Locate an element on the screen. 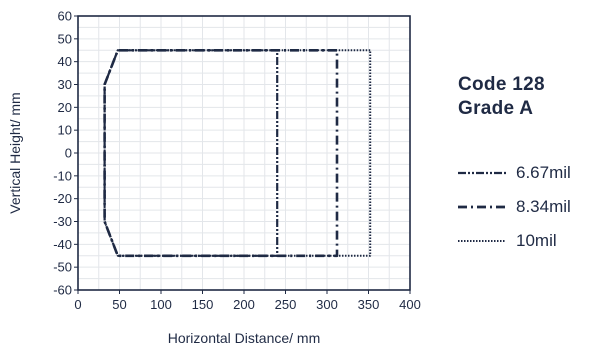 The image size is (593, 347). y-tick-label: -50 is located at coordinates (62, 267).